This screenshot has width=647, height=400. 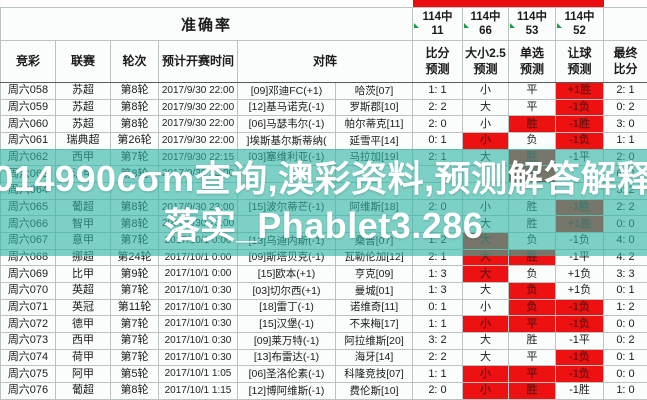 What do you see at coordinates (286, 341) in the screenshot?
I see `cell-home: [09]莱万特(-1)` at bounding box center [286, 341].